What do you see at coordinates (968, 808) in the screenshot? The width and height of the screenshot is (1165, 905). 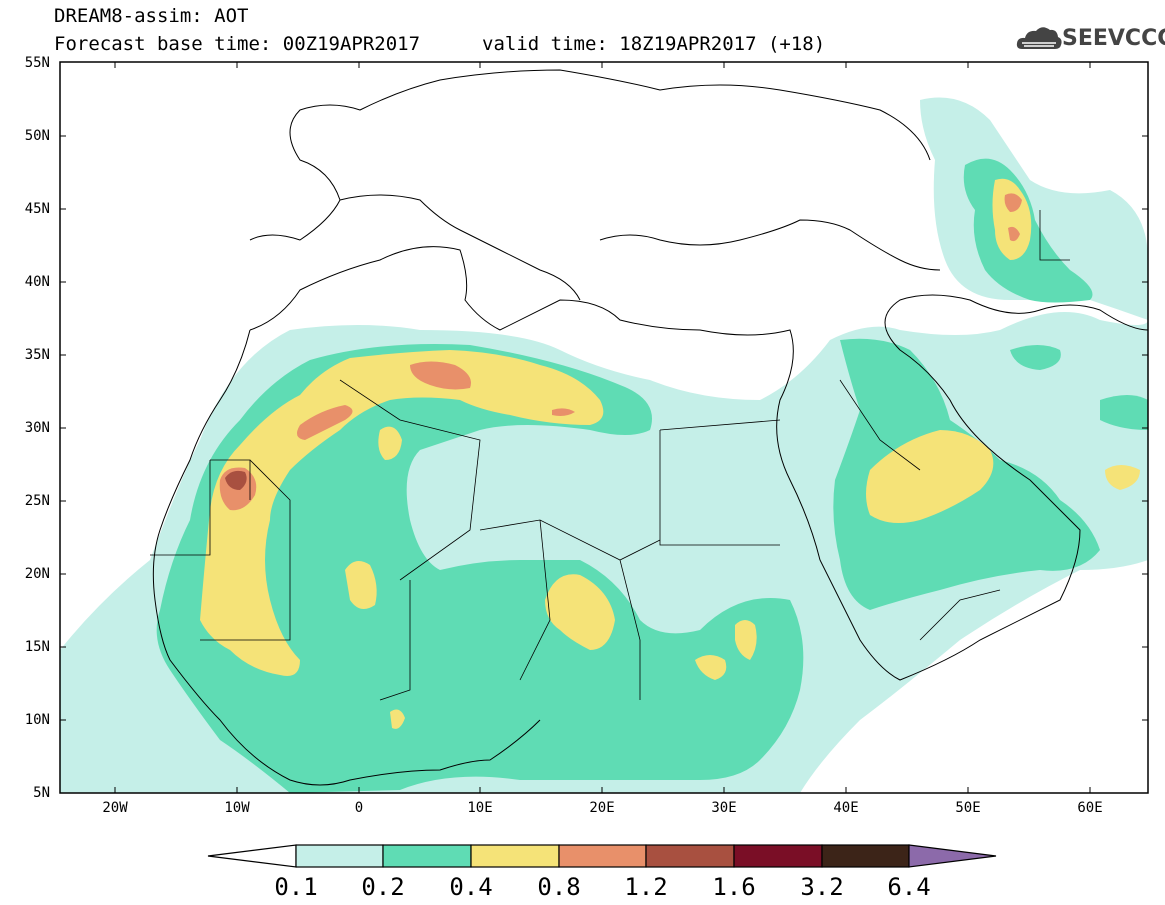 I see `lon-label: 50E` at bounding box center [968, 808].